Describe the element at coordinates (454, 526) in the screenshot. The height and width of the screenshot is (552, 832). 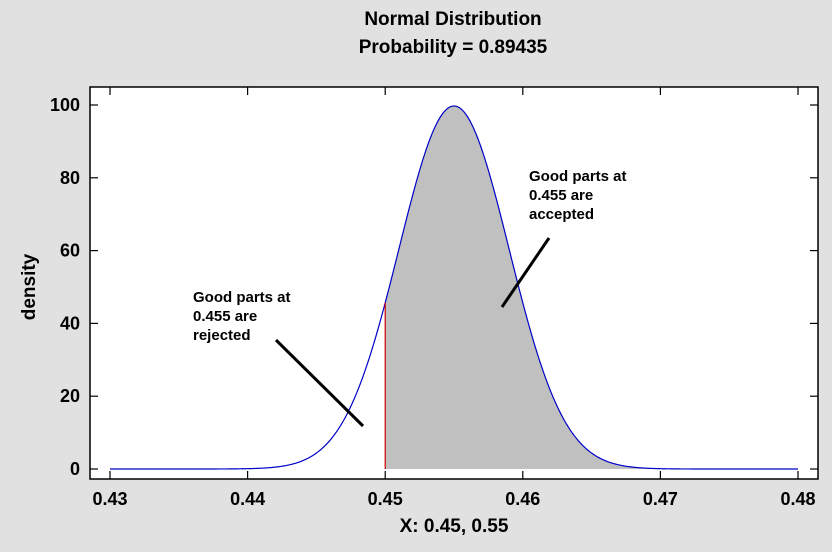
I see `x-axis-label: X: 0.45, 0.55` at that location.